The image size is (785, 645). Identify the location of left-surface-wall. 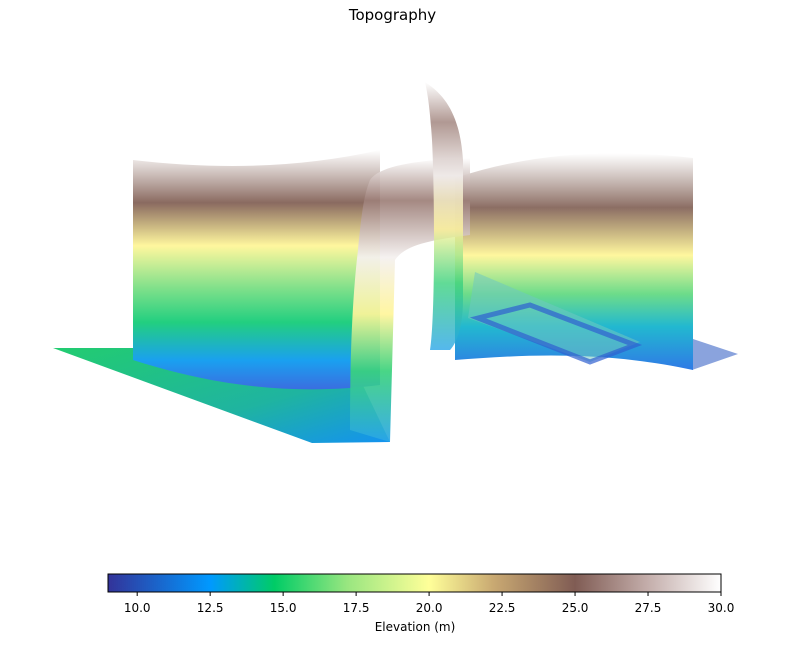
(256, 270).